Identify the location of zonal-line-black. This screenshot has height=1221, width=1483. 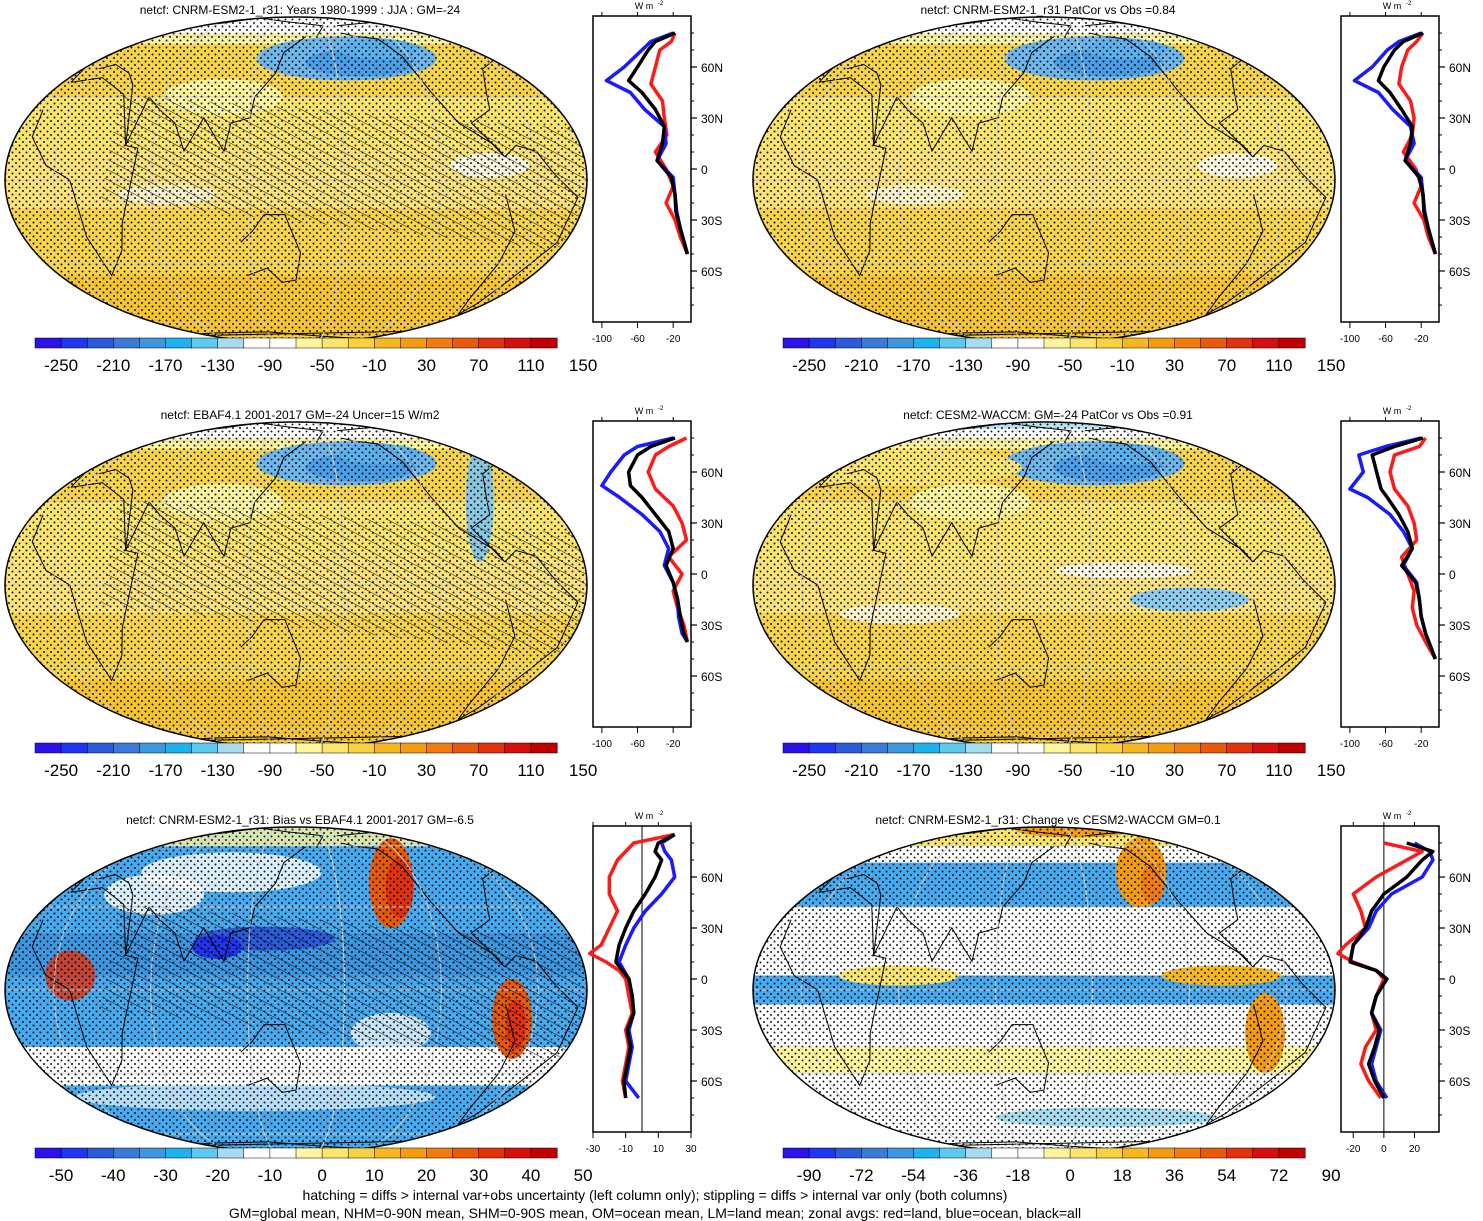
(1391, 970).